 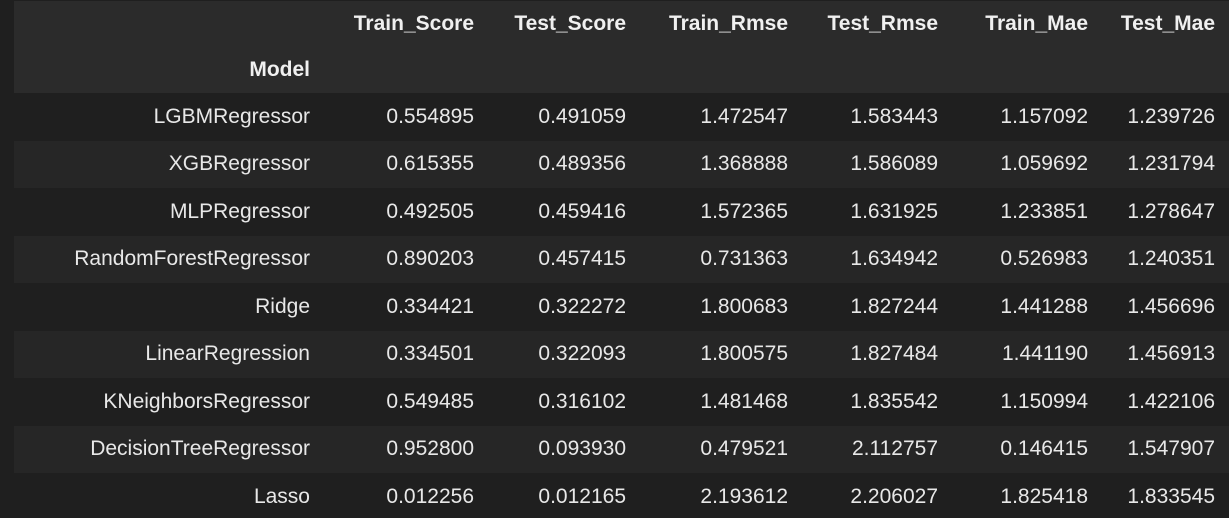 I want to click on model-name-cell: XGBRegressor, so click(x=239, y=164).